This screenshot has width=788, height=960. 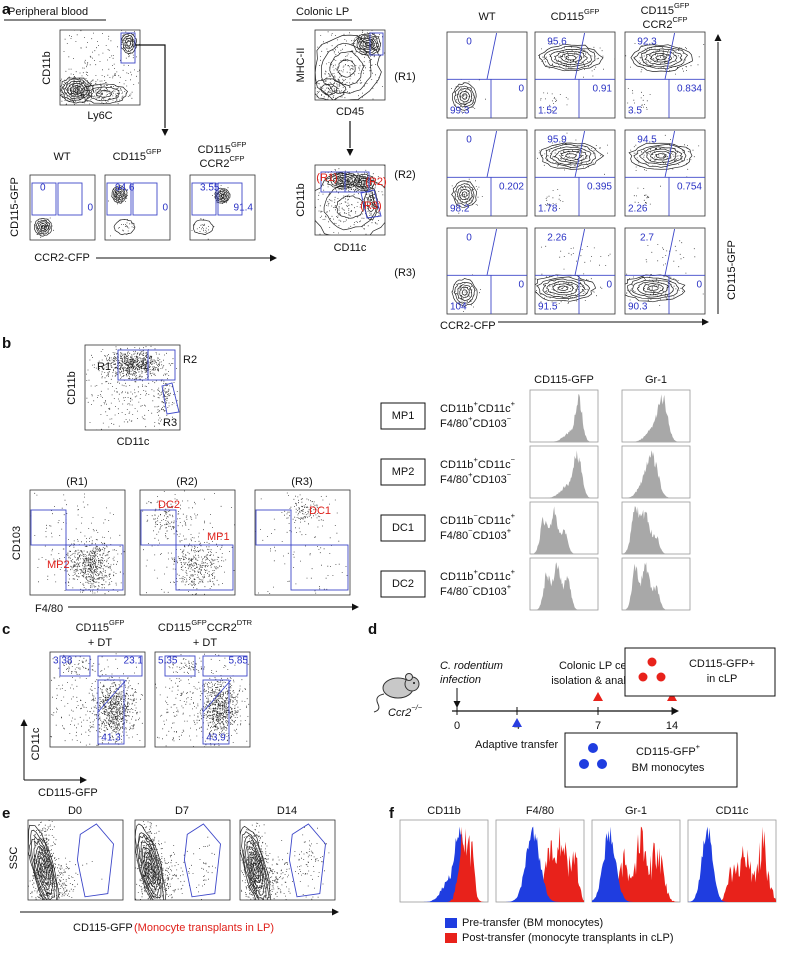 I want to click on superscript: CFP, so click(x=679, y=19).